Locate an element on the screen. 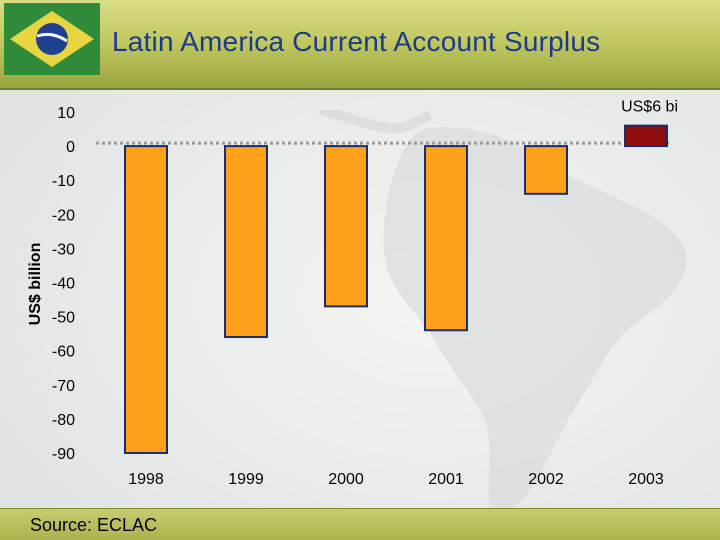 The image size is (720, 540). y-tick-label: -60 is located at coordinates (63, 352).